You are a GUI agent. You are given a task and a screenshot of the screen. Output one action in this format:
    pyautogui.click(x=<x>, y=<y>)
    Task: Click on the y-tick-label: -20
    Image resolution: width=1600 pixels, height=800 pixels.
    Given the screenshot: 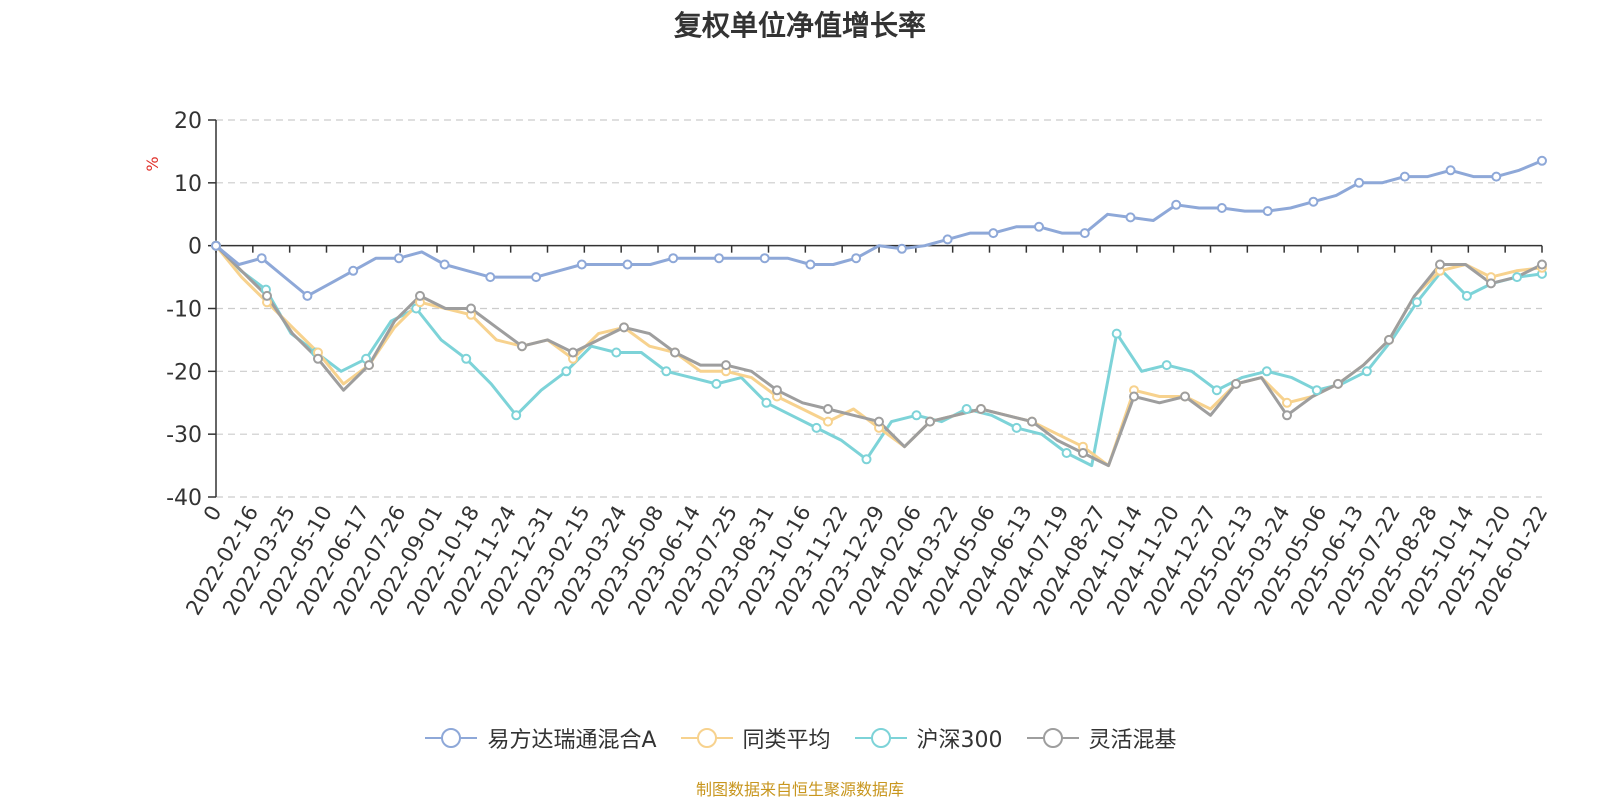 What is the action you would take?
    pyautogui.click(x=184, y=372)
    